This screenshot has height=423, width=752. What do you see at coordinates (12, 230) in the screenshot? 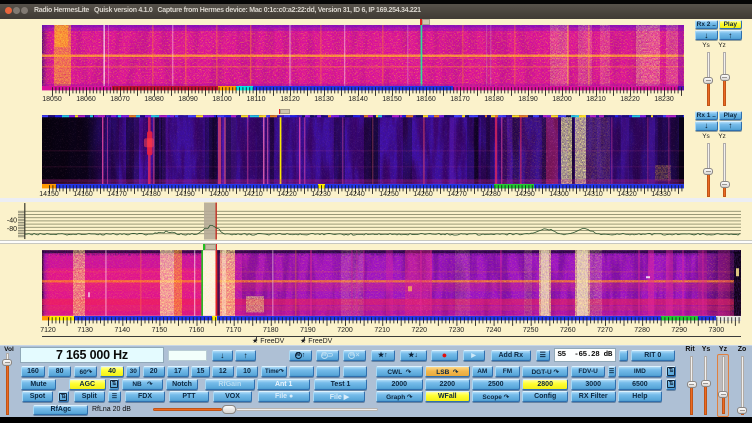
I see `svg-text: -80` at bounding box center [12, 230].